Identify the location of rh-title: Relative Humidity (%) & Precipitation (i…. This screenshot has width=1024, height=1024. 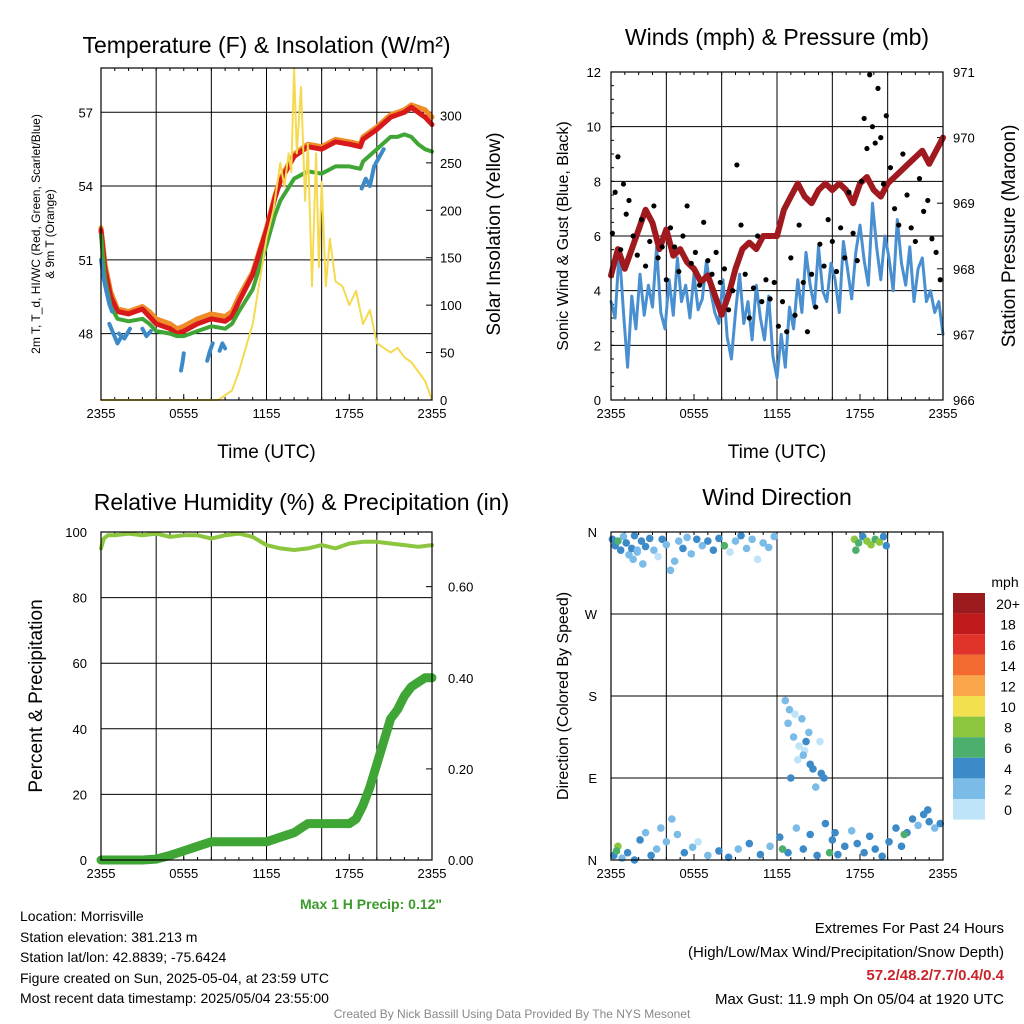
(301, 502).